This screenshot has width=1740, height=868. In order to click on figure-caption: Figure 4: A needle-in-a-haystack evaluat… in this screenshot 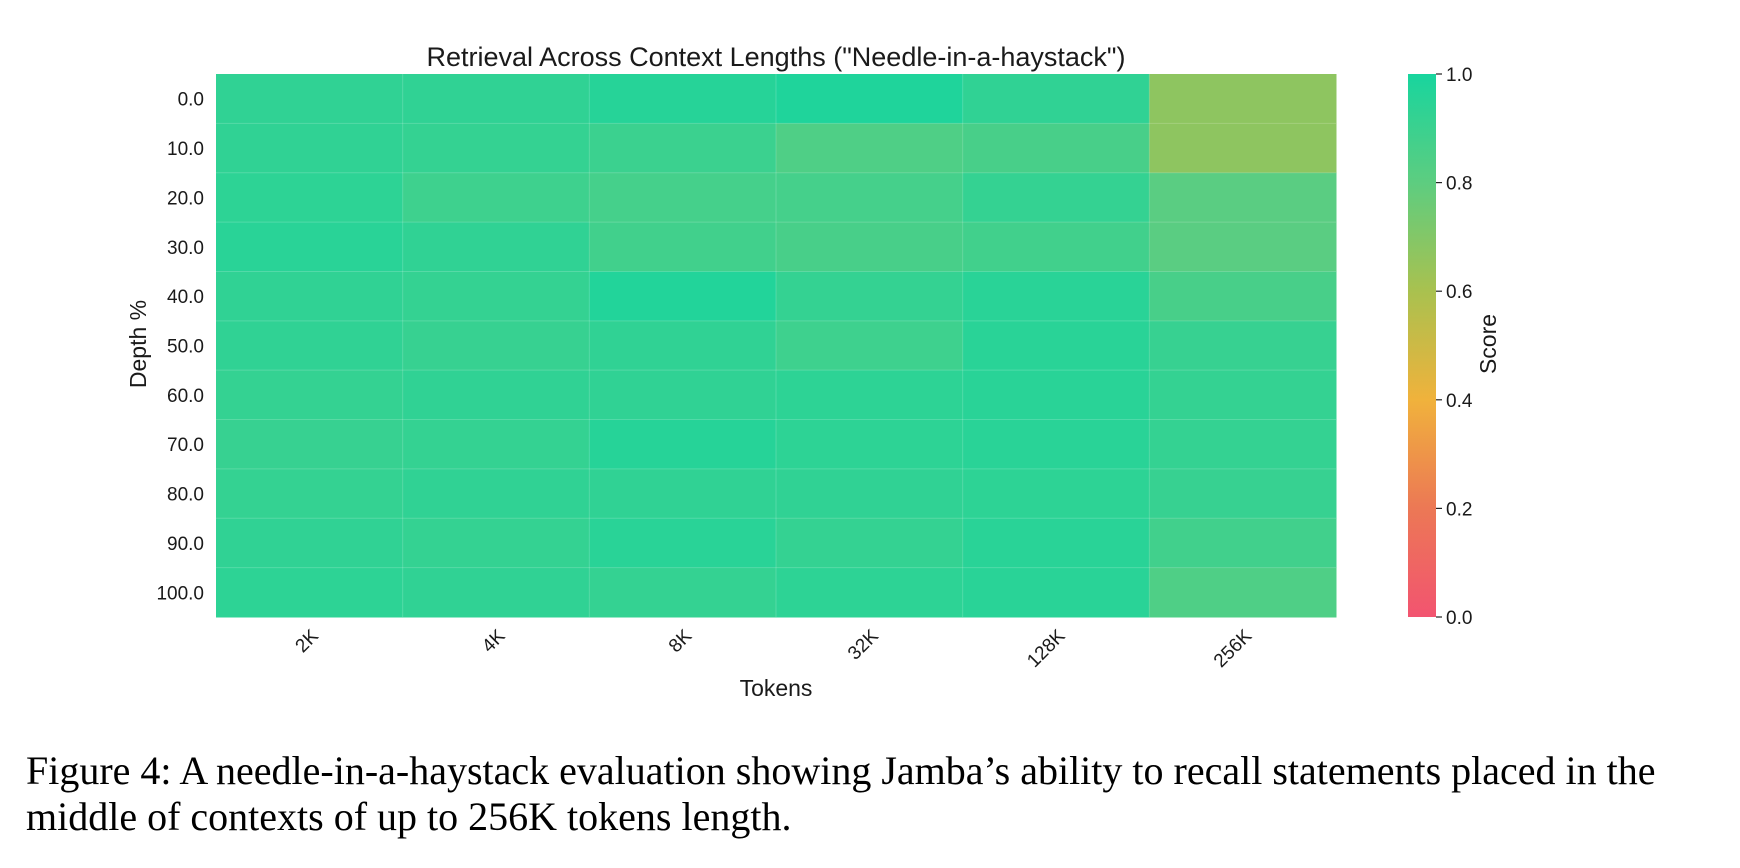, I will do `click(841, 793)`.